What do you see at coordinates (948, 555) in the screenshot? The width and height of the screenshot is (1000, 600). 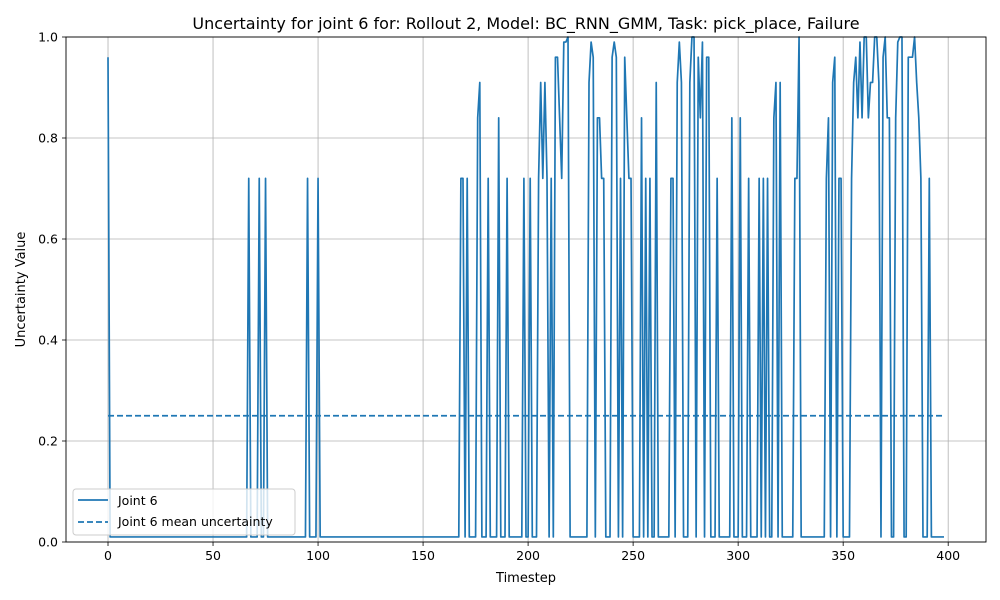 I see `x-tick-label: 400` at bounding box center [948, 555].